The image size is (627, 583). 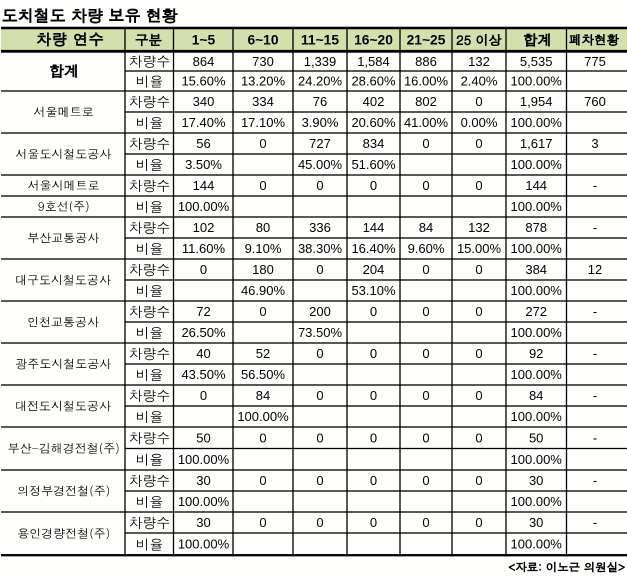 What do you see at coordinates (426, 101) in the screenshot?
I see `svg-text: 802` at bounding box center [426, 101].